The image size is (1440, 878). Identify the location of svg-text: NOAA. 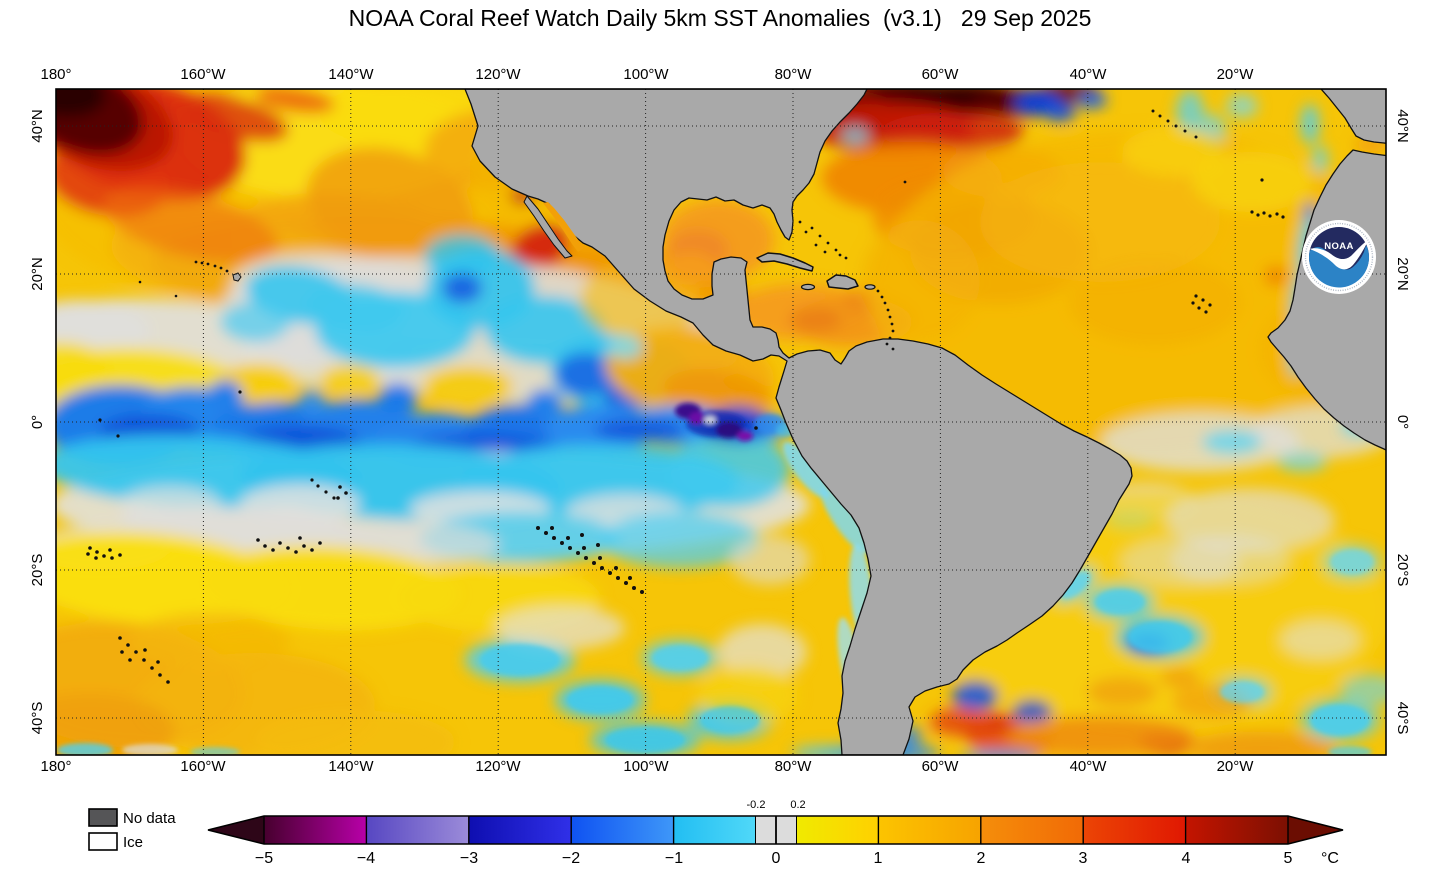
(1339, 246).